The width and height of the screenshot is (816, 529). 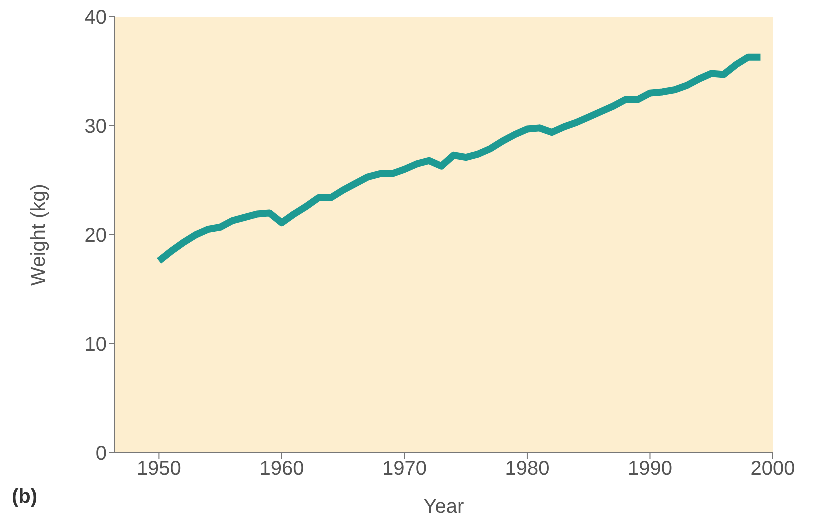 I want to click on x-tick-label: 1990, so click(x=650, y=469).